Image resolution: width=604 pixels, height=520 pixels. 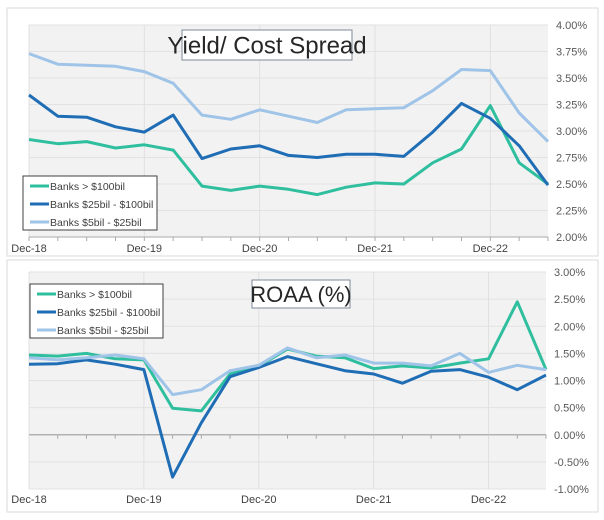 I want to click on y-tick-label: 3.25%, so click(x=571, y=106).